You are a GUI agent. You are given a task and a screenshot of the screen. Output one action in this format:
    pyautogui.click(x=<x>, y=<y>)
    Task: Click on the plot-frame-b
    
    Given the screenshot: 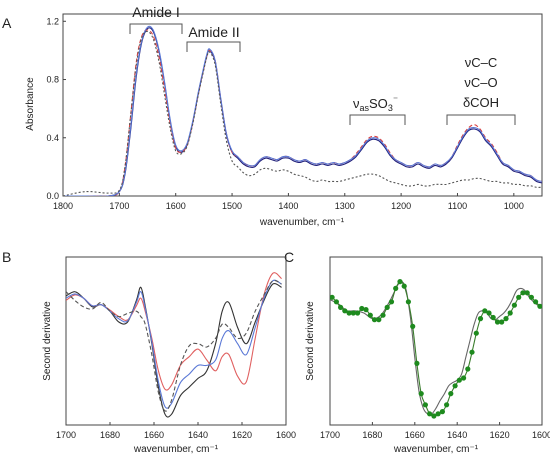 What is the action you would take?
    pyautogui.click(x=176, y=341)
    